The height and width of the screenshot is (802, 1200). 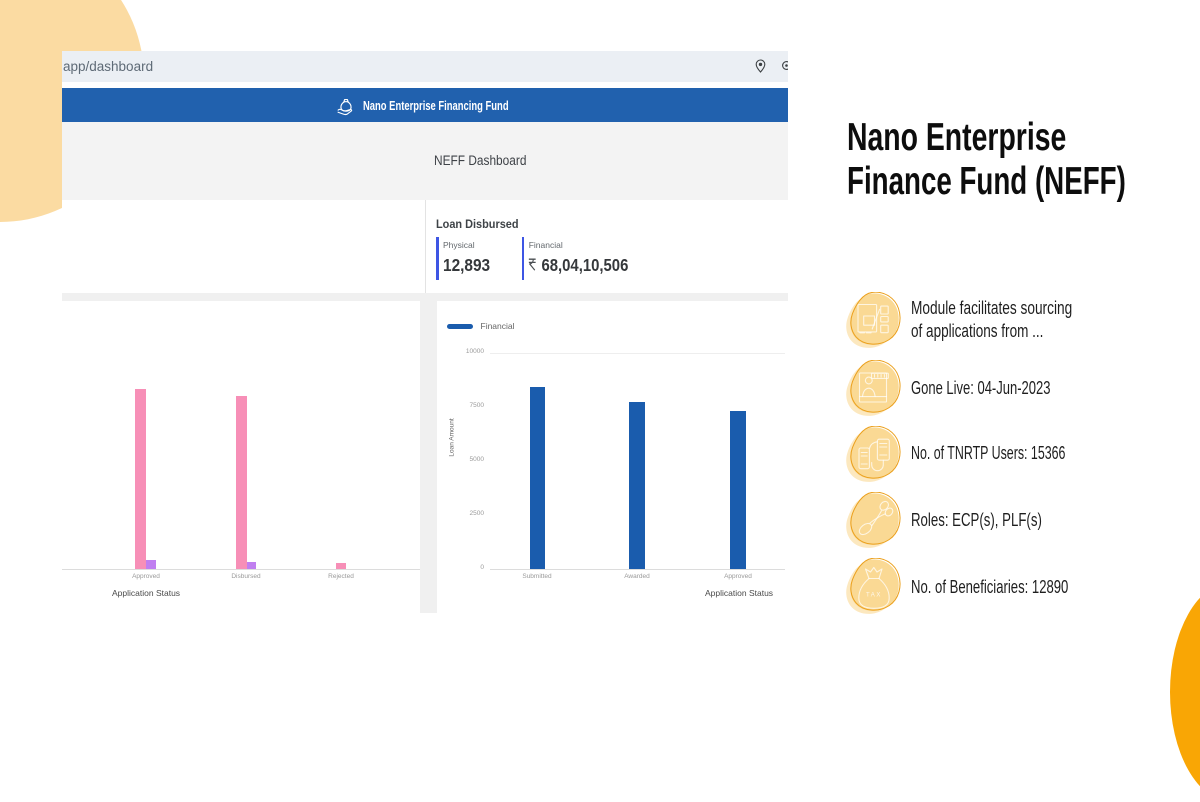 What do you see at coordinates (874, 595) in the screenshot?
I see `svg-text: TAX` at bounding box center [874, 595].